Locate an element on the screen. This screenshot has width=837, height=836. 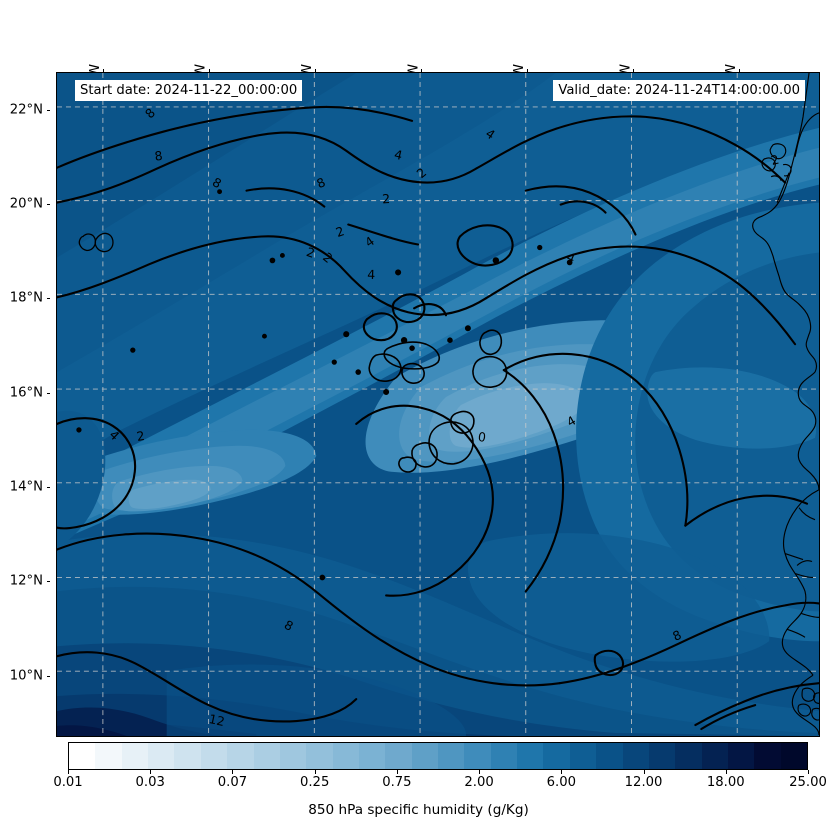
valid-date-annotation: Valid_date: 2024-11-24T14:00:00.00 is located at coordinates (679, 91).